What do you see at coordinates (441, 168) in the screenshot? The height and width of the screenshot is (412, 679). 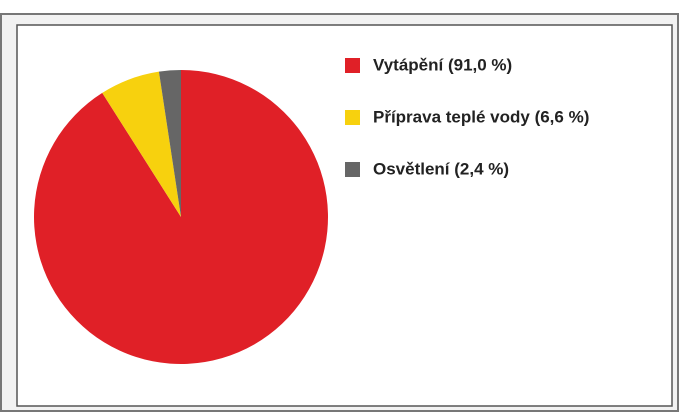 I see `legend-label: Osvětlení (2,4 %)` at bounding box center [441, 168].